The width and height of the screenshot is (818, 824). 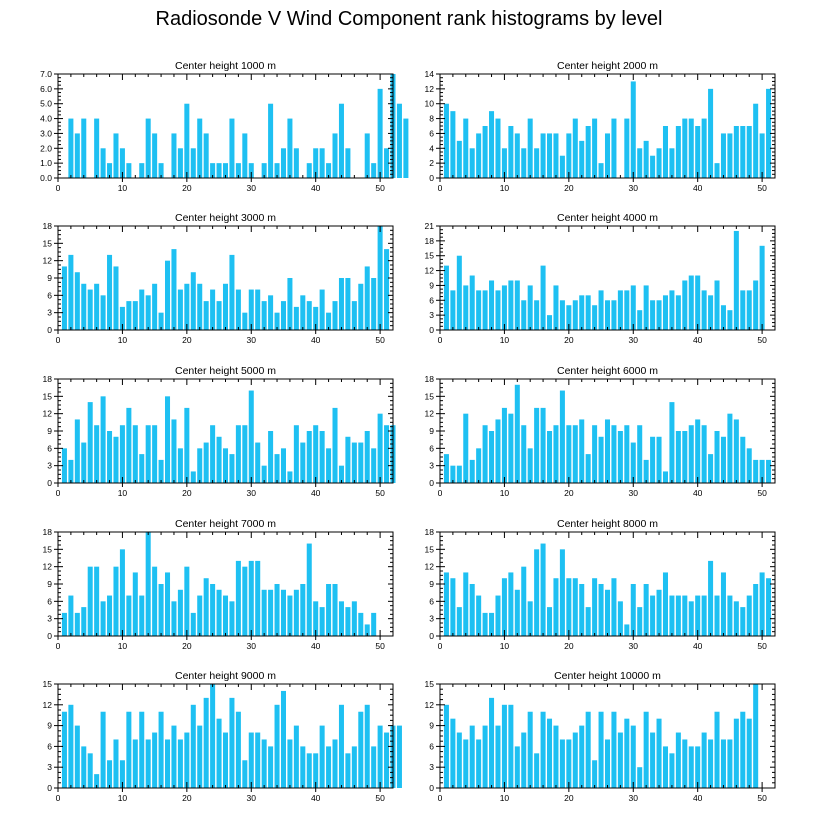 What do you see at coordinates (607, 676) in the screenshot?
I see `panel-title: Center height 10000 m` at bounding box center [607, 676].